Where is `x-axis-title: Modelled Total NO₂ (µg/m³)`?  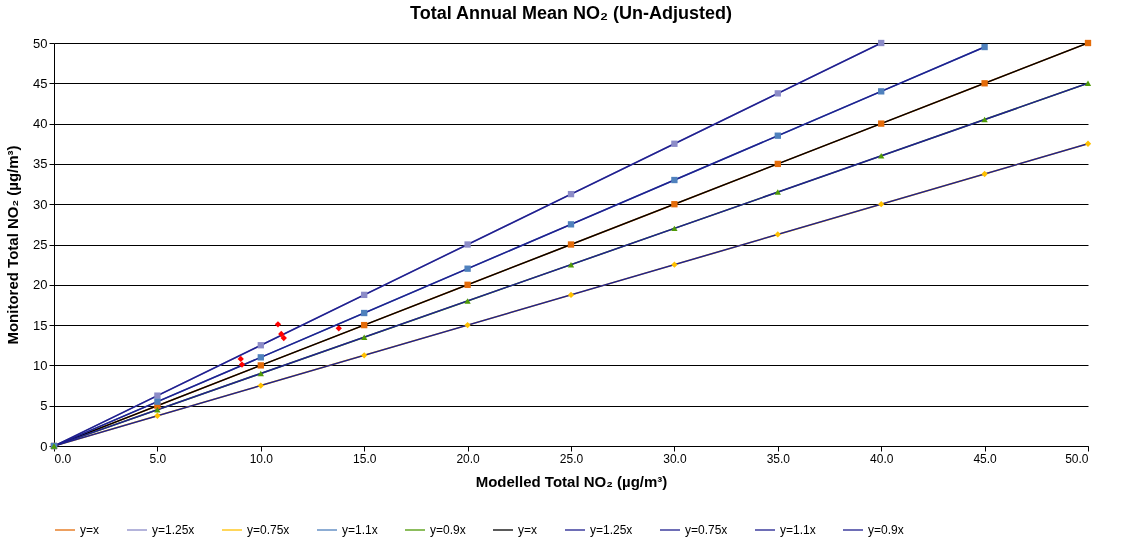 x-axis-title: Modelled Total NO₂ (µg/m³) is located at coordinates (571, 481).